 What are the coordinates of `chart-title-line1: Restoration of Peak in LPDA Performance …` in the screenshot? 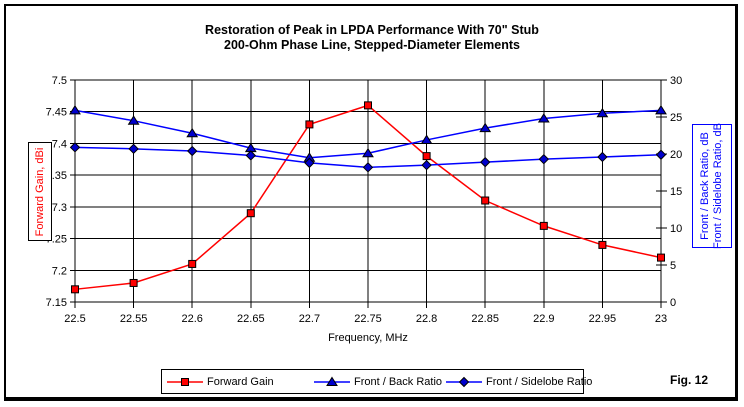 It's located at (372, 30).